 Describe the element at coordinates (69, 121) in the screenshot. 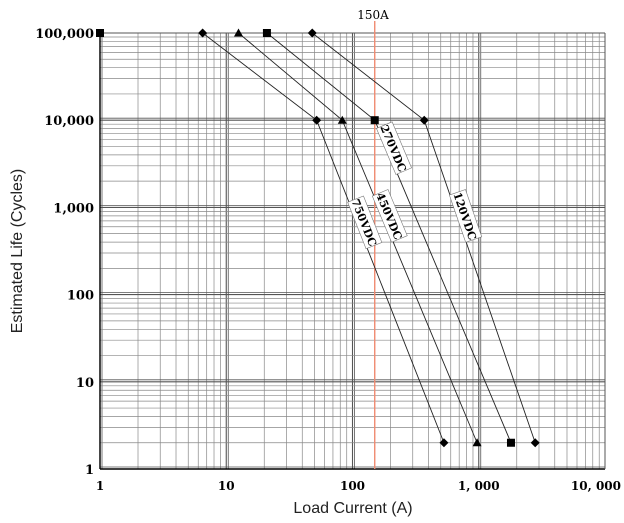

I see `y-tick-label: 10,000` at that location.